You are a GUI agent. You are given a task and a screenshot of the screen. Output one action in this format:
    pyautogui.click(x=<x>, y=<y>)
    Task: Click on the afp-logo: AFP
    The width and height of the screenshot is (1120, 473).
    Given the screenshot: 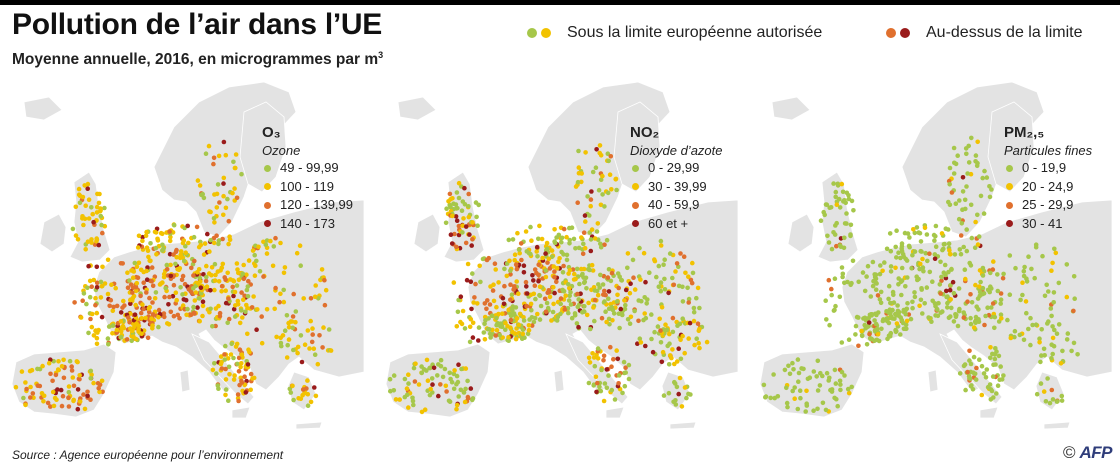 What is the action you would take?
    pyautogui.click(x=1096, y=452)
    